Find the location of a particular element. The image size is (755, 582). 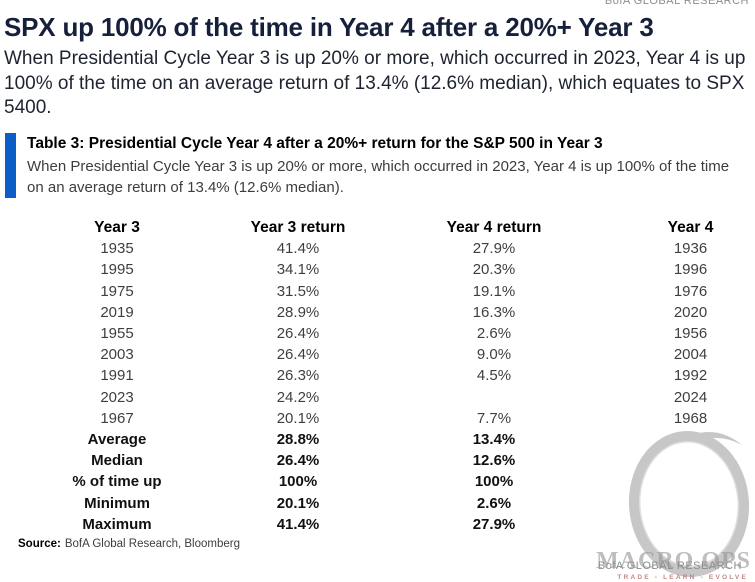

source-note: Source: BofA Global Research, Bloomberg is located at coordinates (129, 544).